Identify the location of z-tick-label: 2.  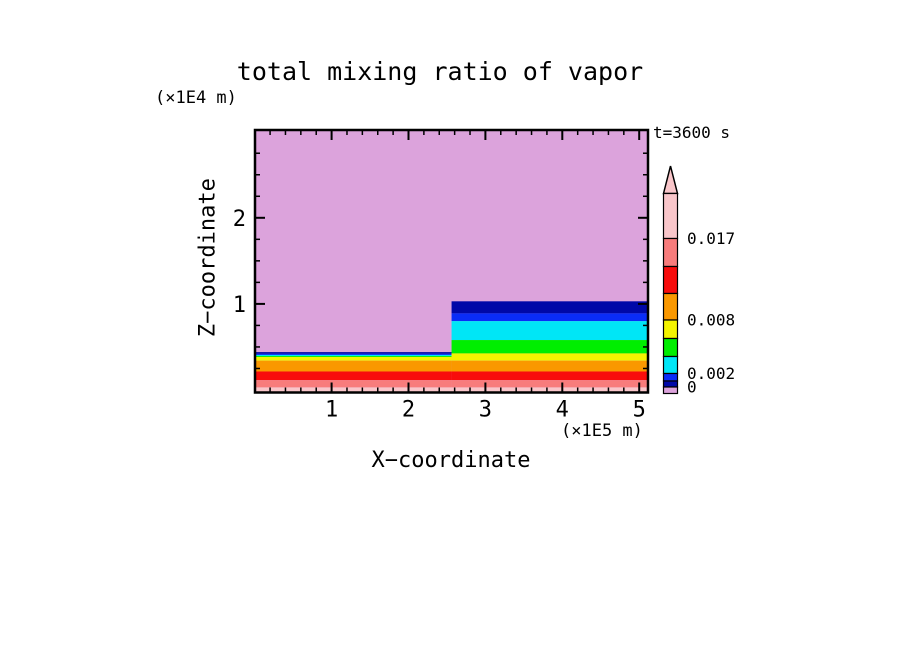
(239, 219).